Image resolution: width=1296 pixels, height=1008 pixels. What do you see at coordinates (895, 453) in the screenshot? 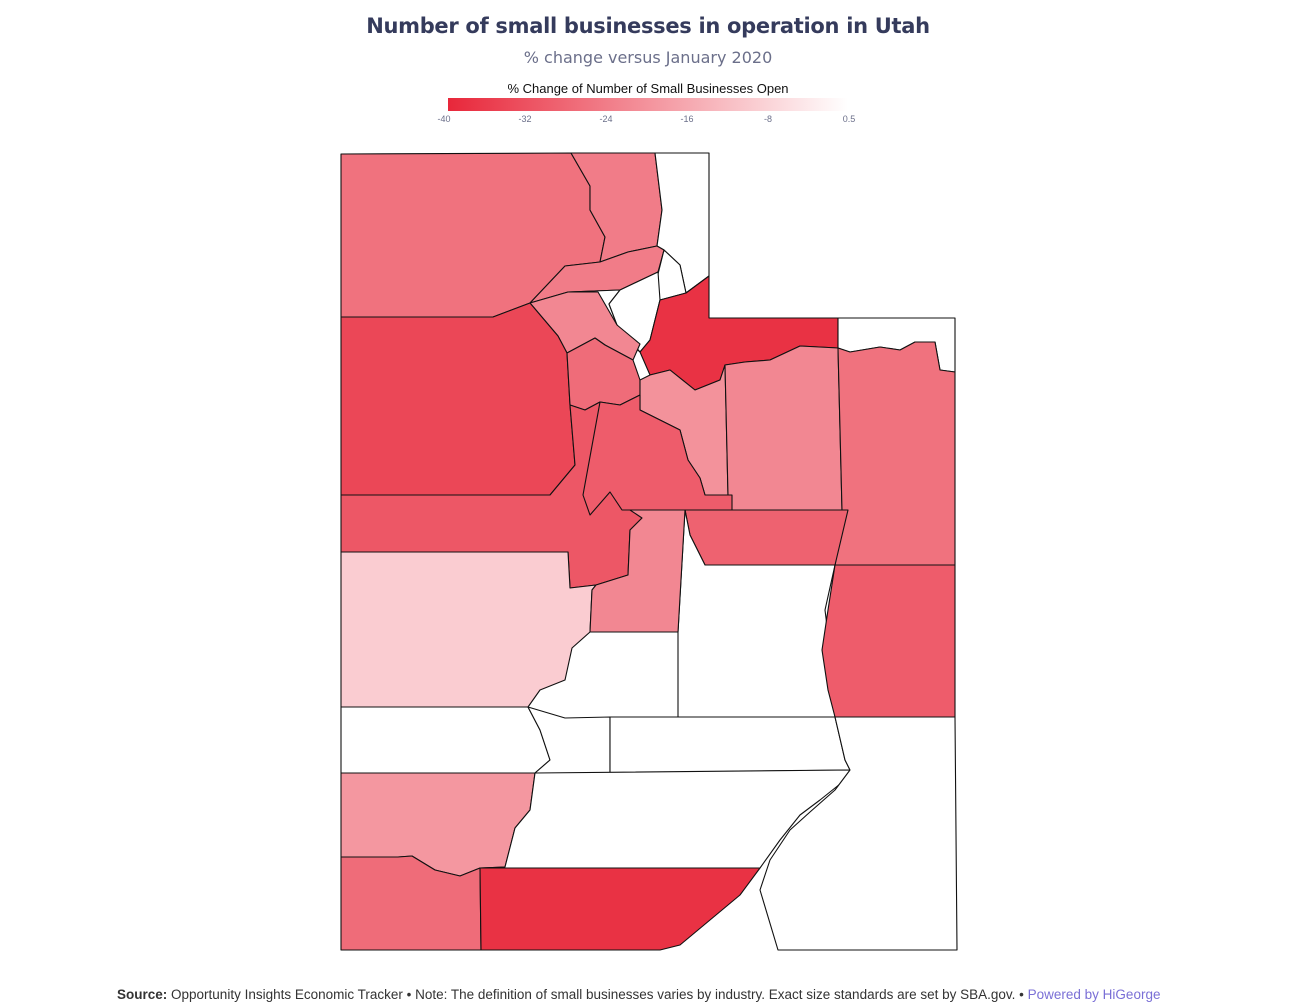
I see `county-uintah` at bounding box center [895, 453].